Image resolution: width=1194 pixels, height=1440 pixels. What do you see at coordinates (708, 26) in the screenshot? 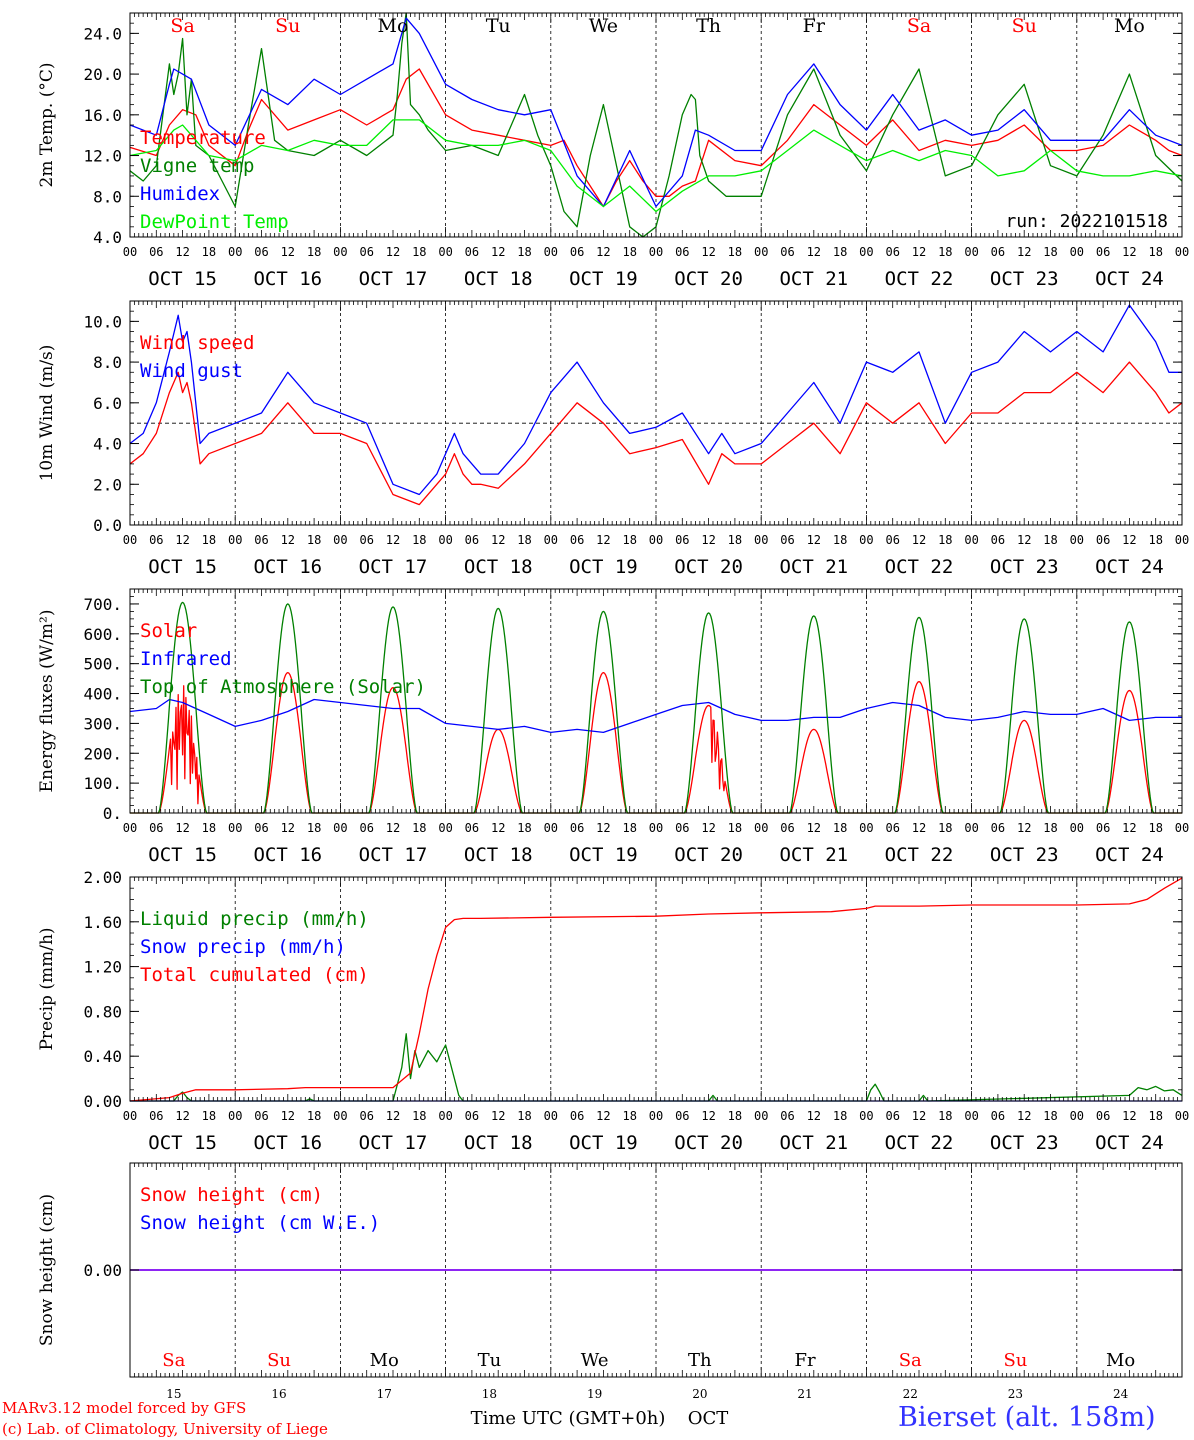
I see `day-of-week-label: Th` at bounding box center [708, 26].